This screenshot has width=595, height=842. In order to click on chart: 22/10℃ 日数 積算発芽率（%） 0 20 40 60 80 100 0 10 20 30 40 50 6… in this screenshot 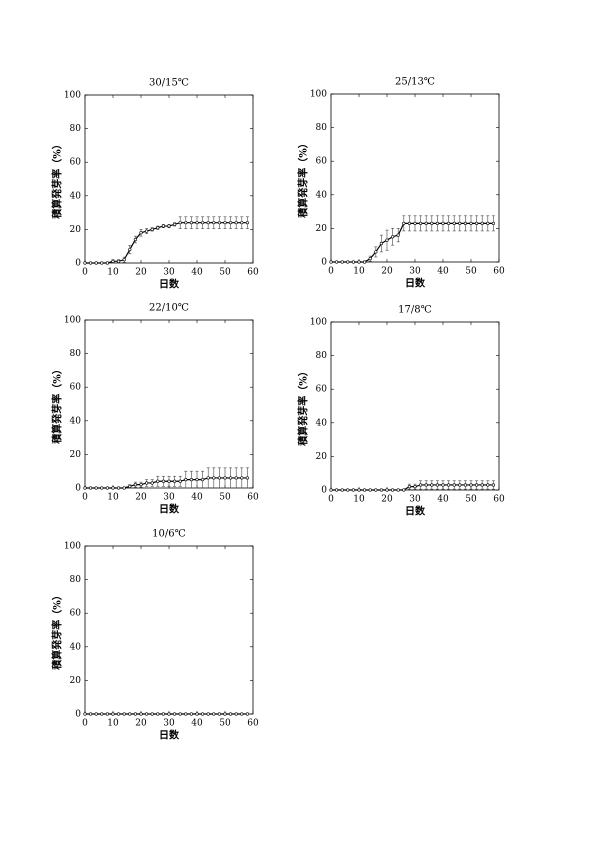, I will do `click(155, 409)`.